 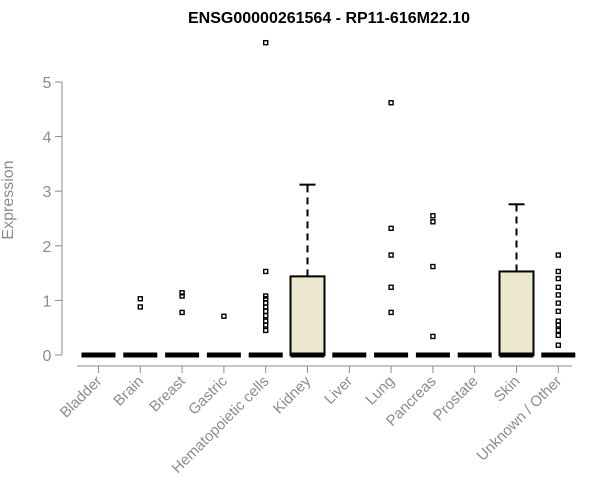 What do you see at coordinates (47, 138) in the screenshot?
I see `y-tick-label: 4` at bounding box center [47, 138].